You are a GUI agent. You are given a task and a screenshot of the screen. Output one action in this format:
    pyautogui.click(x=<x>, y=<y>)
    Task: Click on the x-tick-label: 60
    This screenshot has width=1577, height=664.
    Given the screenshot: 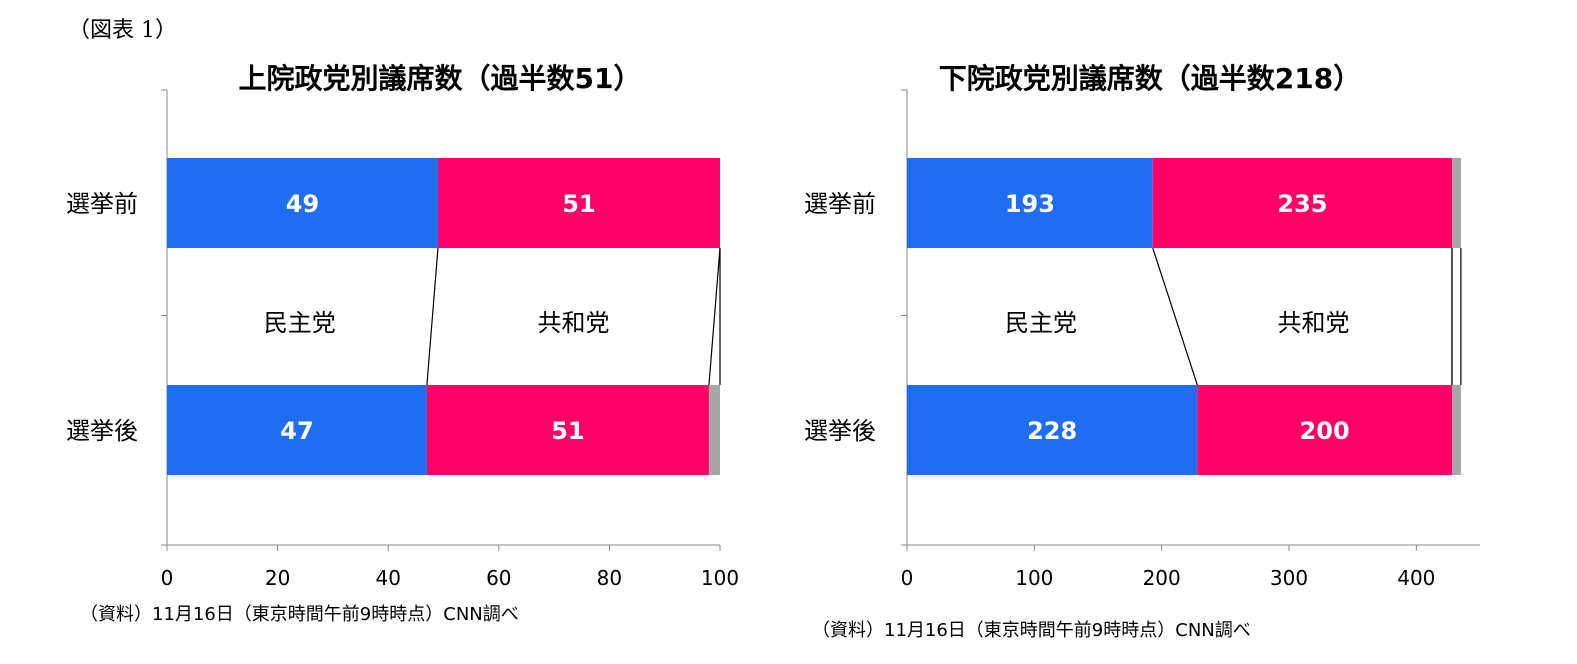 What is the action you would take?
    pyautogui.click(x=498, y=578)
    